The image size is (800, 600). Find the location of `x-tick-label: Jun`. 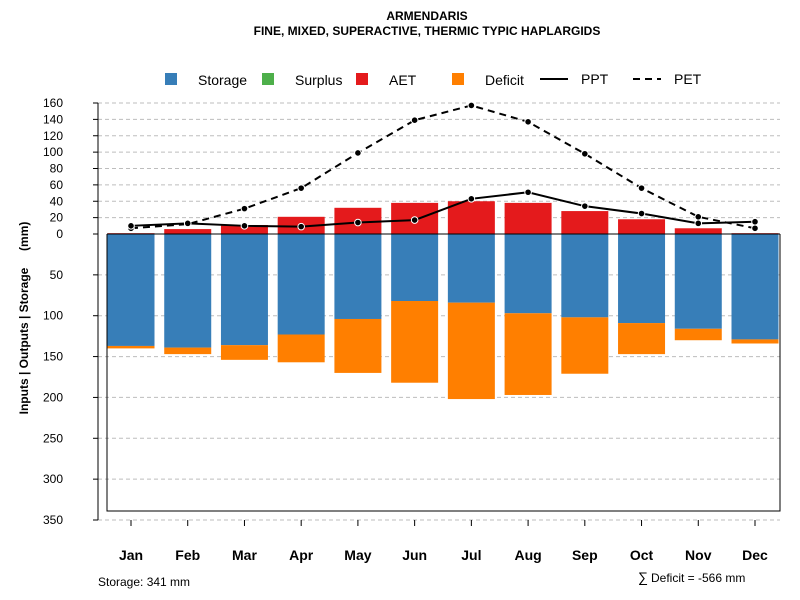

x-tick-label: Jun is located at coordinates (414, 555).